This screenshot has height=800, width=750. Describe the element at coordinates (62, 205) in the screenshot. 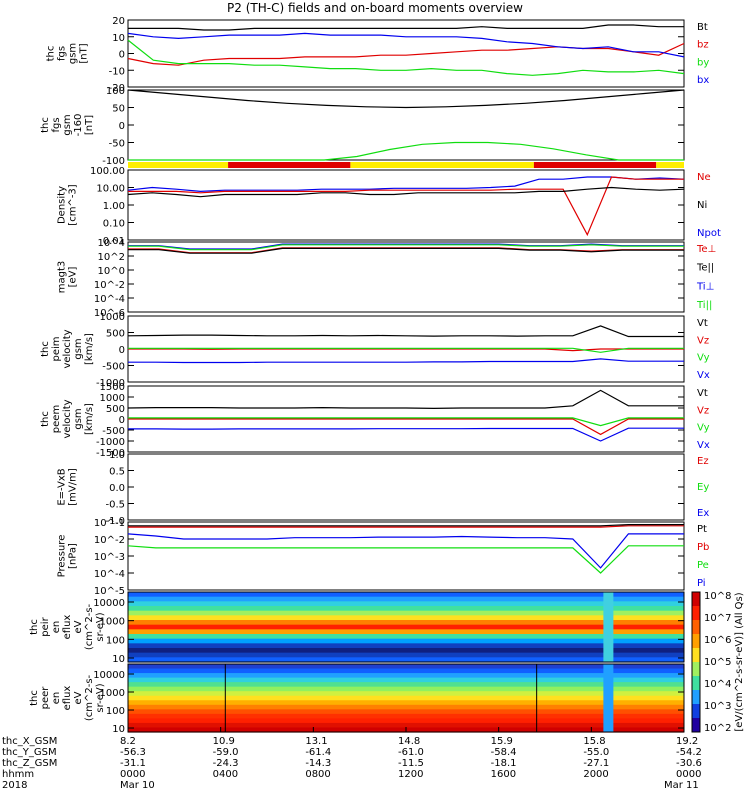

I see `y-axis-label: Density` at that location.